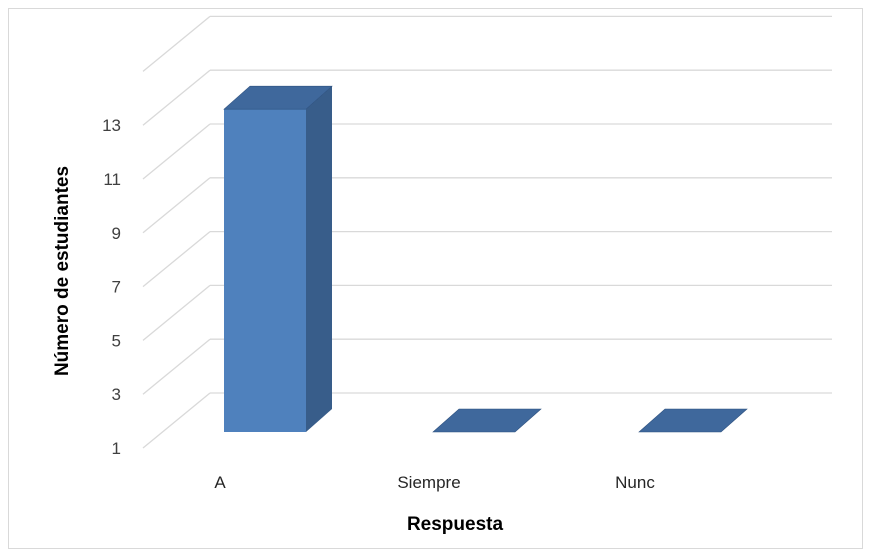 This screenshot has height=560, width=873. I want to click on y-tick-label: 7, so click(116, 287).